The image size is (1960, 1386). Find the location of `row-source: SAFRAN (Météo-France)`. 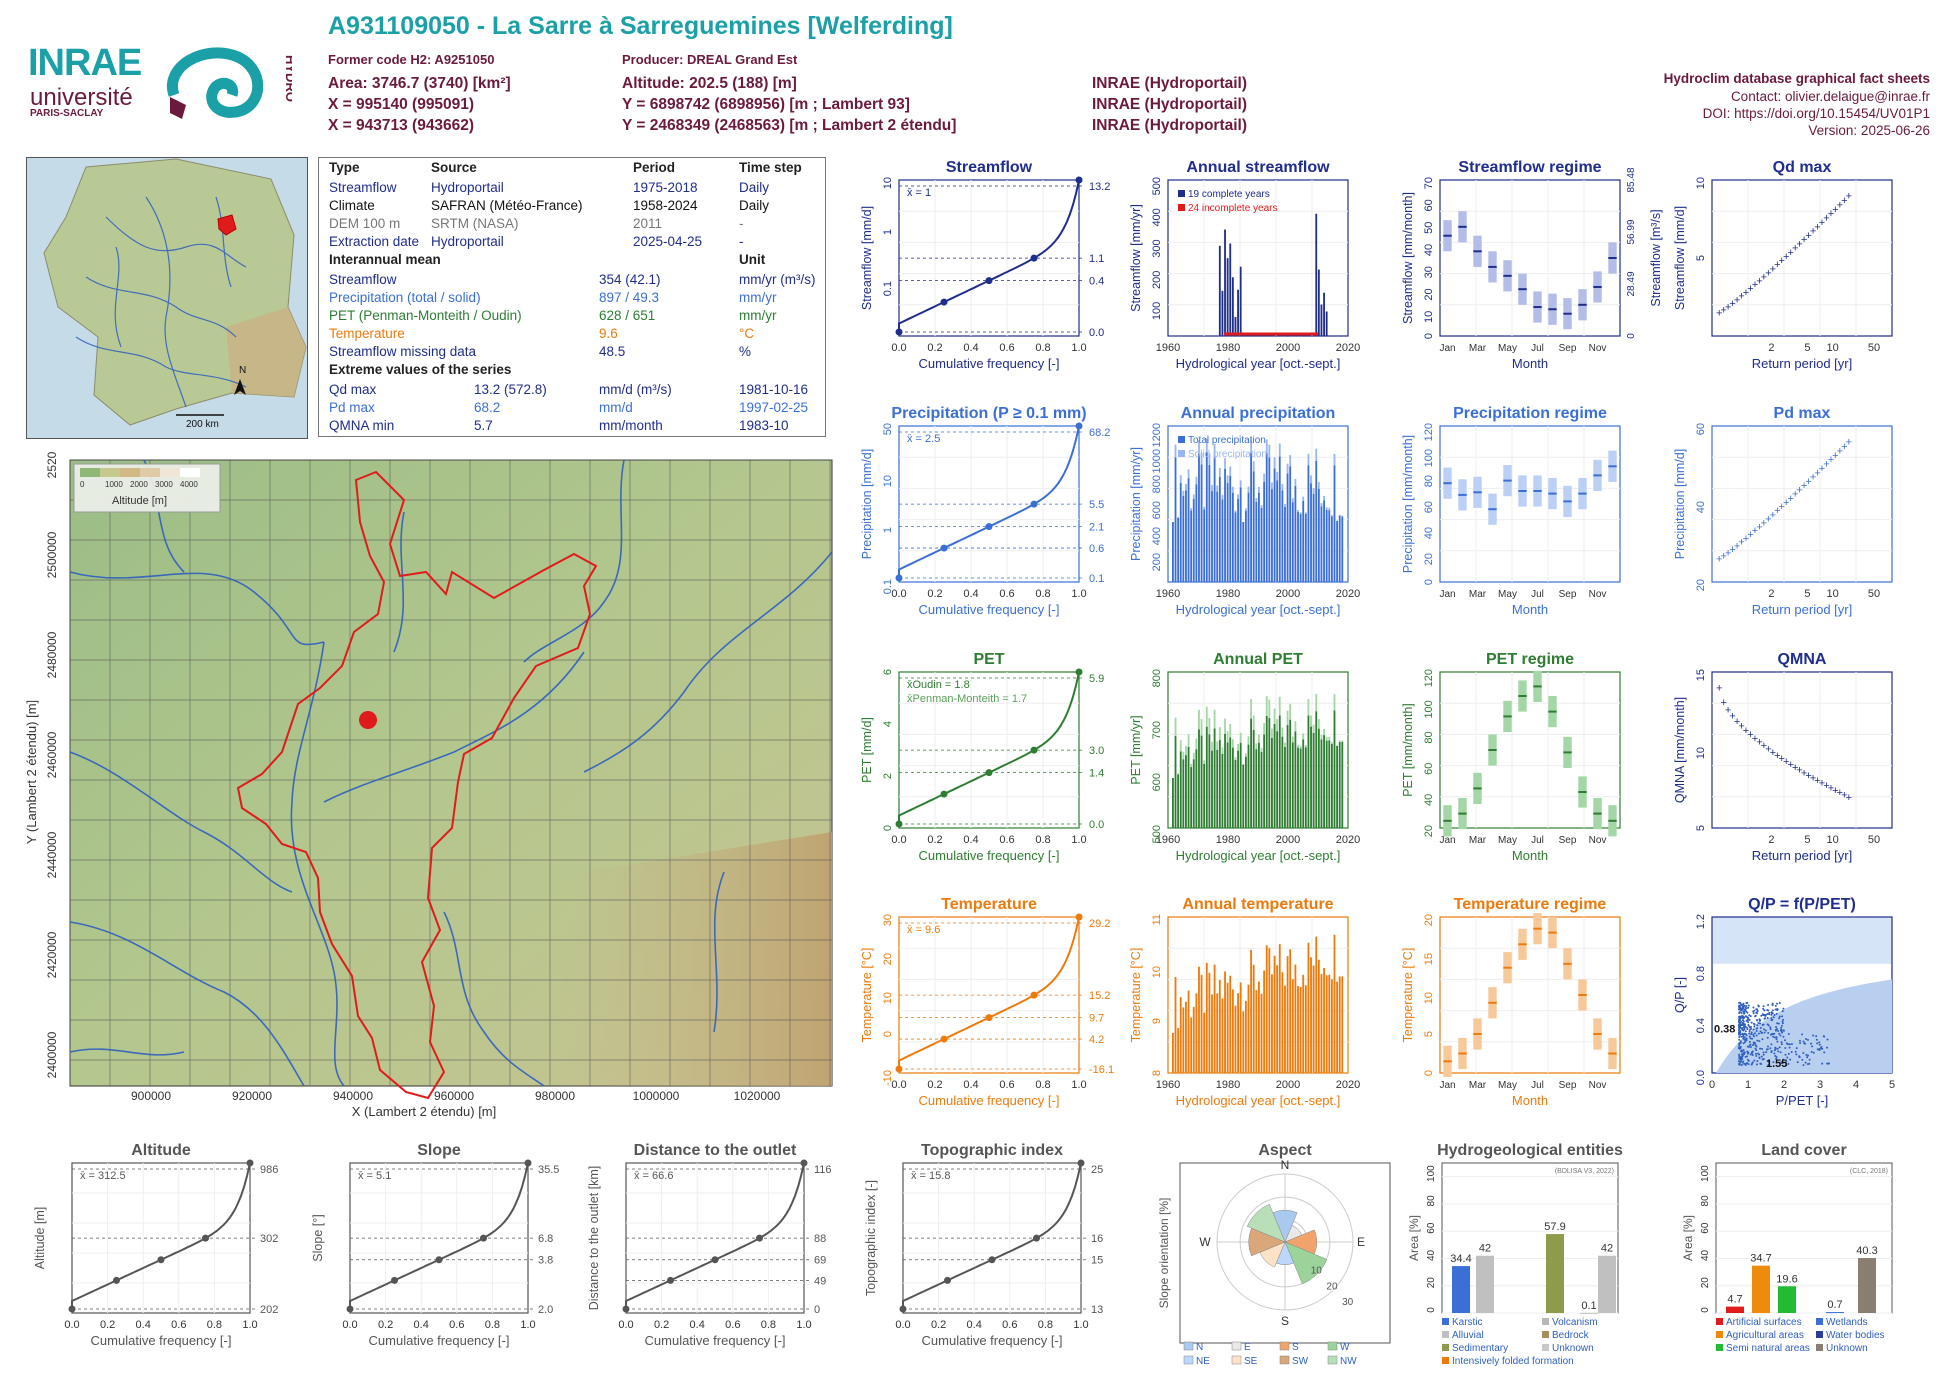

row-source: SAFRAN (Météo-France) is located at coordinates (507, 205).